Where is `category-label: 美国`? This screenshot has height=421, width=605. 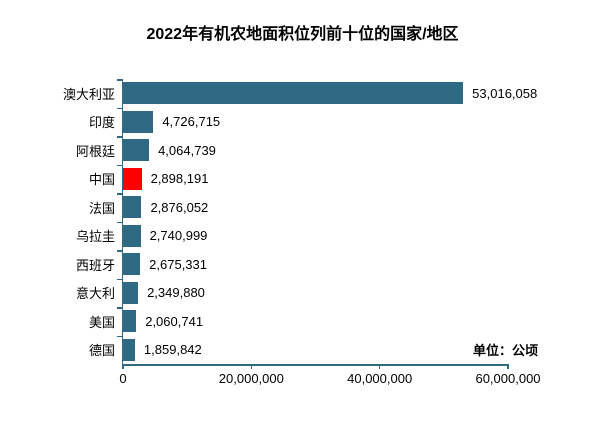 category-label: 美国 is located at coordinates (101, 322).